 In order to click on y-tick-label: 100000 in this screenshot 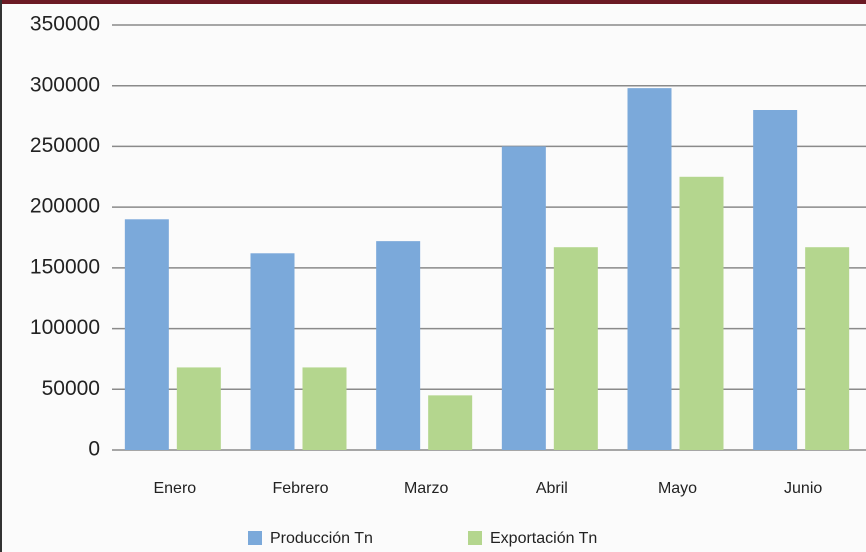, I will do `click(65, 327)`.